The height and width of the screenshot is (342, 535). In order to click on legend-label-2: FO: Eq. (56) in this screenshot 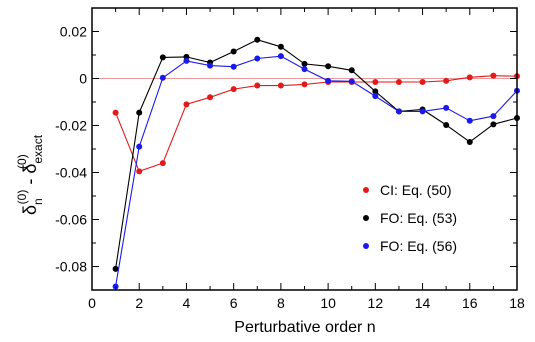, I will do `click(418, 246)`.